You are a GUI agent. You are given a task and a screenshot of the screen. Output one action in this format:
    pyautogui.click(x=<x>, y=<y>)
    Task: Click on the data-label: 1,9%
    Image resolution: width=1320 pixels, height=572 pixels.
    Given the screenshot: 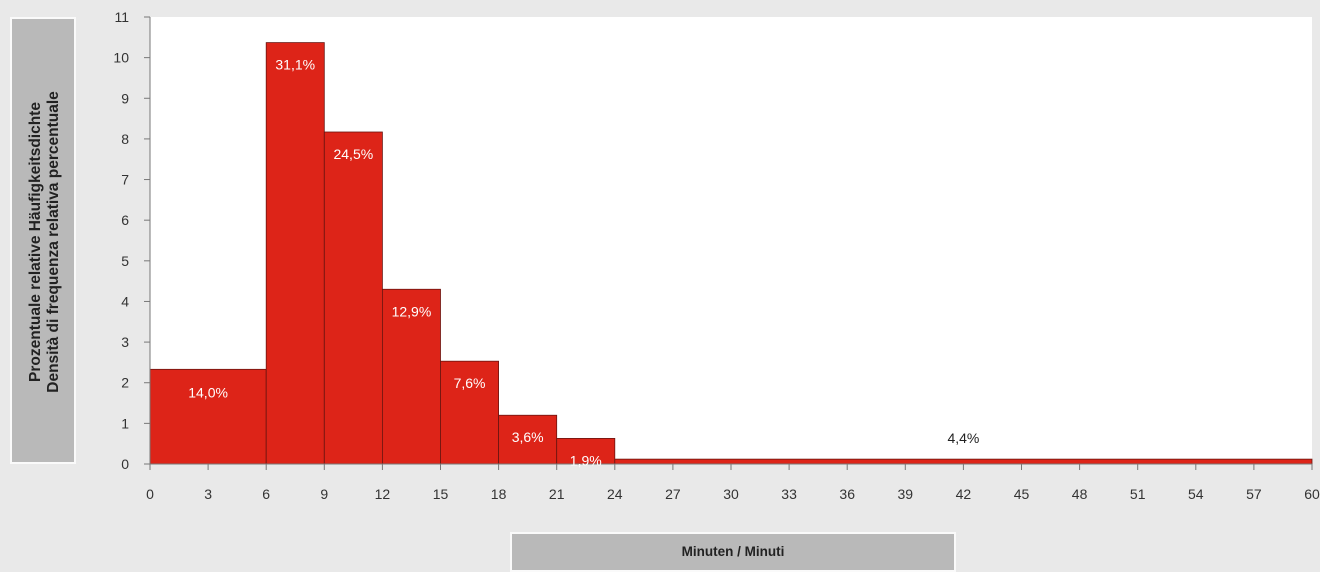 What is the action you would take?
    pyautogui.click(x=586, y=460)
    